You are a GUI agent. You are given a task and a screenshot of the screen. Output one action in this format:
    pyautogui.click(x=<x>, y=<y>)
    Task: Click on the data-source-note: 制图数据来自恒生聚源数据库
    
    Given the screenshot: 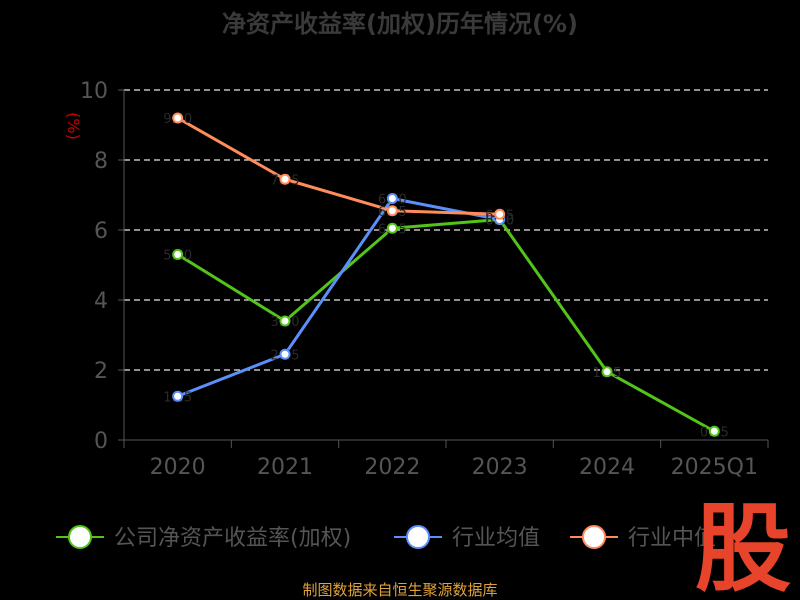 What is the action you would take?
    pyautogui.click(x=400, y=590)
    